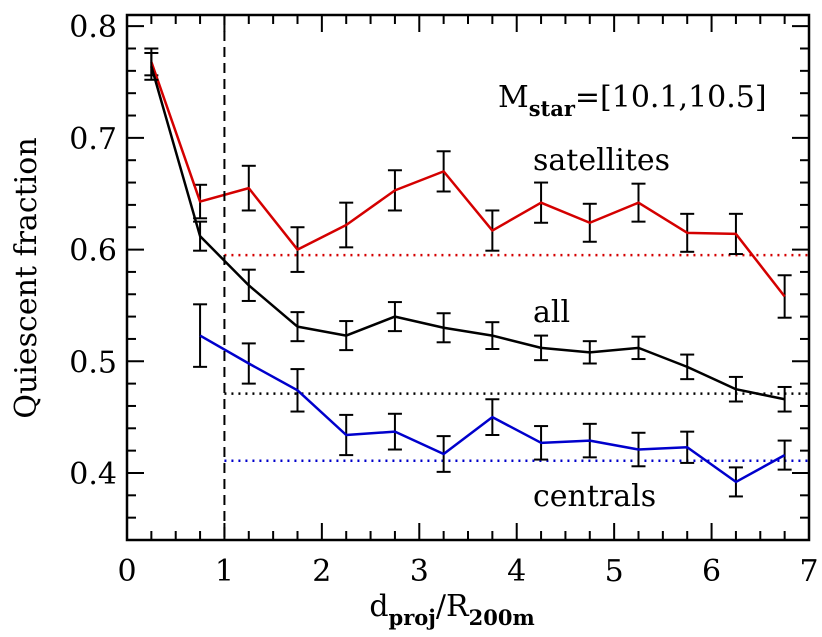 This screenshot has width=822, height=637. I want to click on y-tick-label: 0.5, so click(93, 362).